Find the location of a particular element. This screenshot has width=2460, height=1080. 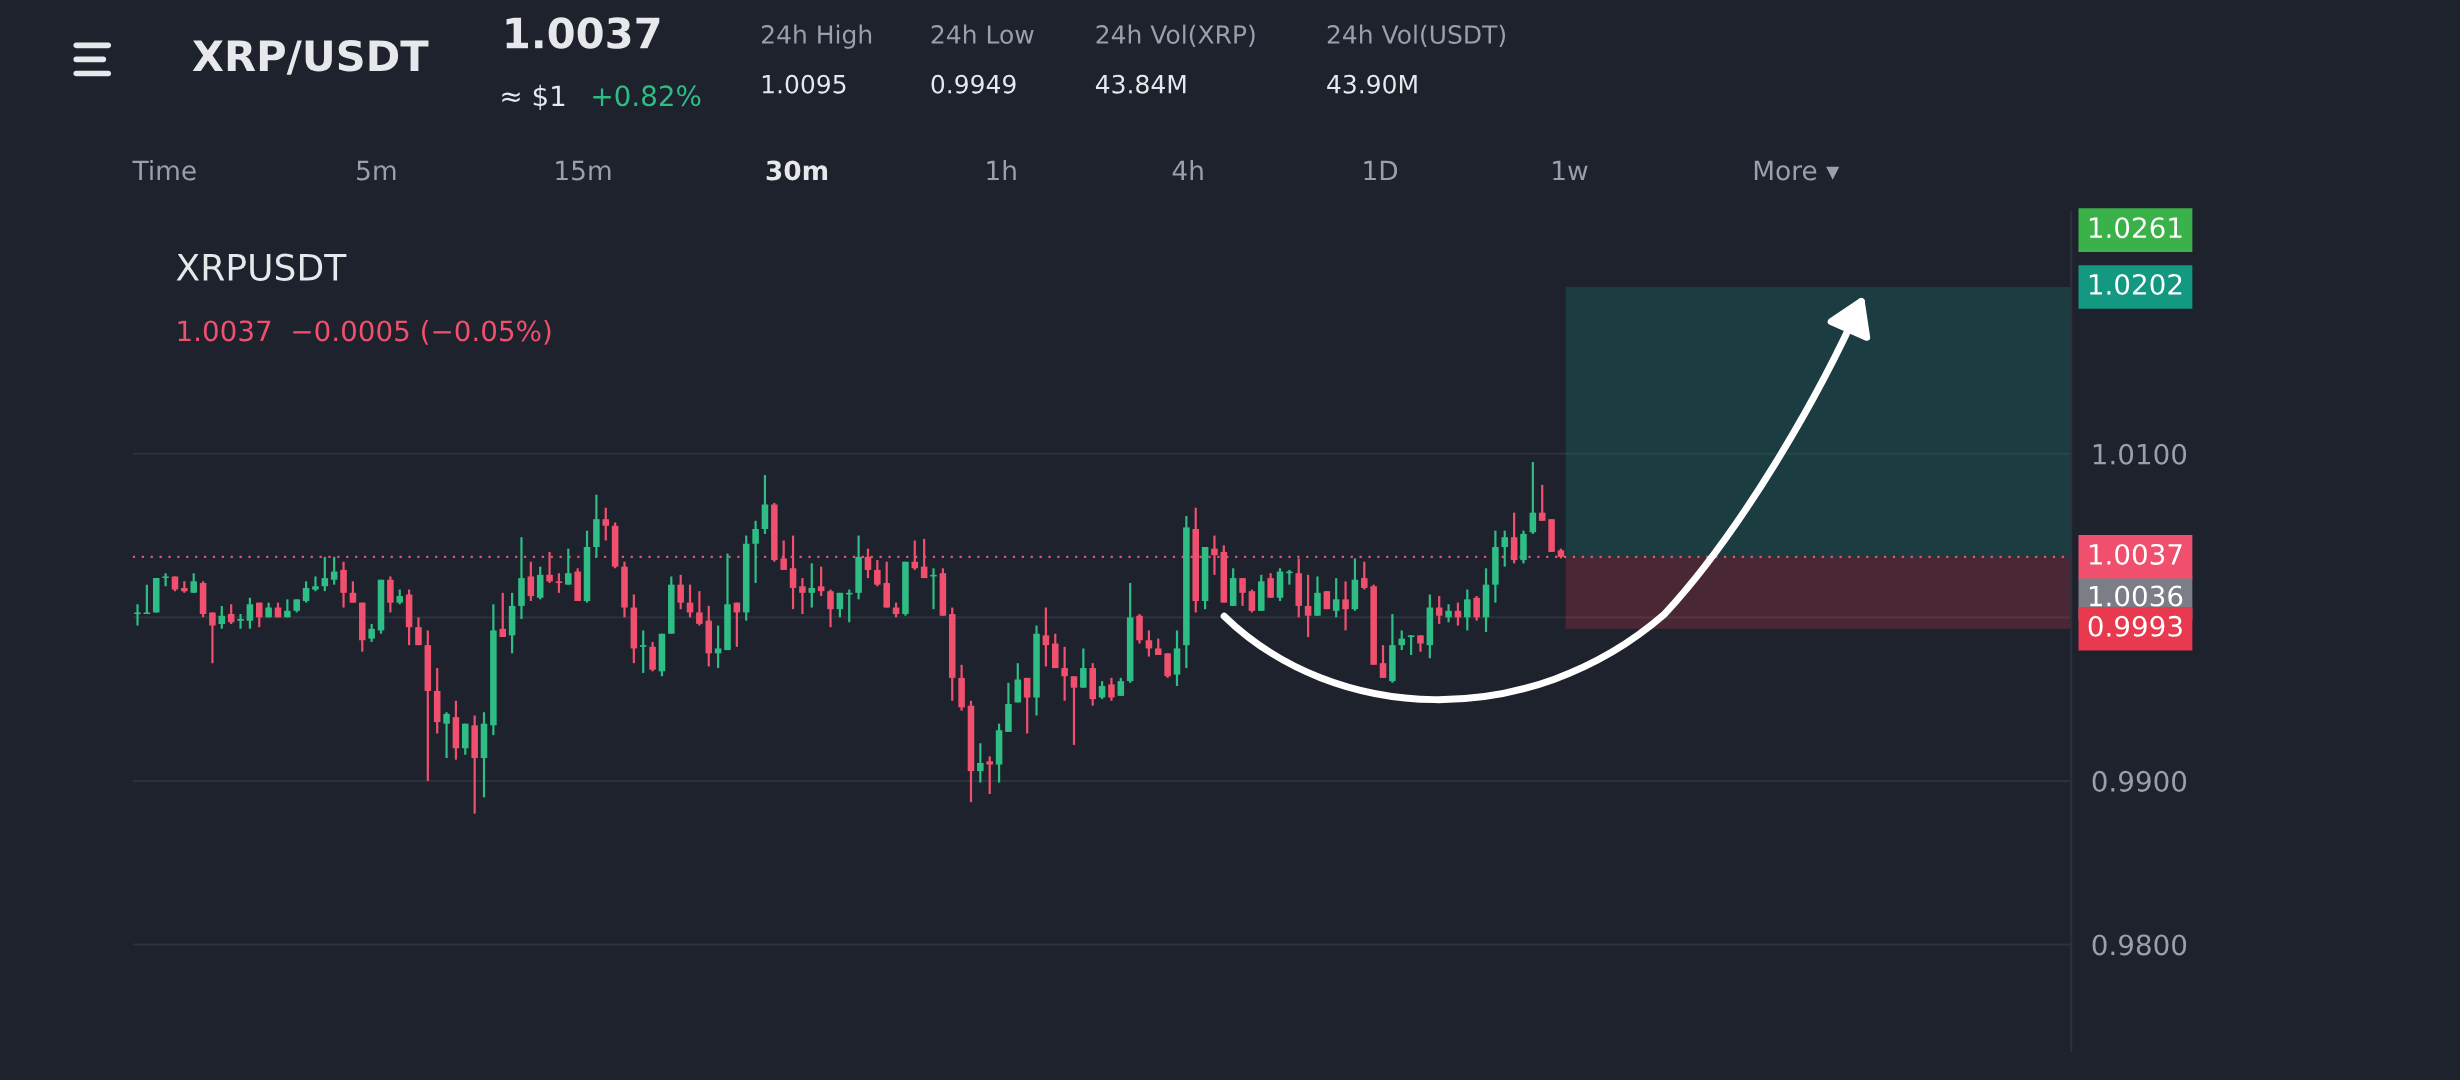

text: 24h Vol(XRP) is located at coordinates (1175, 35).